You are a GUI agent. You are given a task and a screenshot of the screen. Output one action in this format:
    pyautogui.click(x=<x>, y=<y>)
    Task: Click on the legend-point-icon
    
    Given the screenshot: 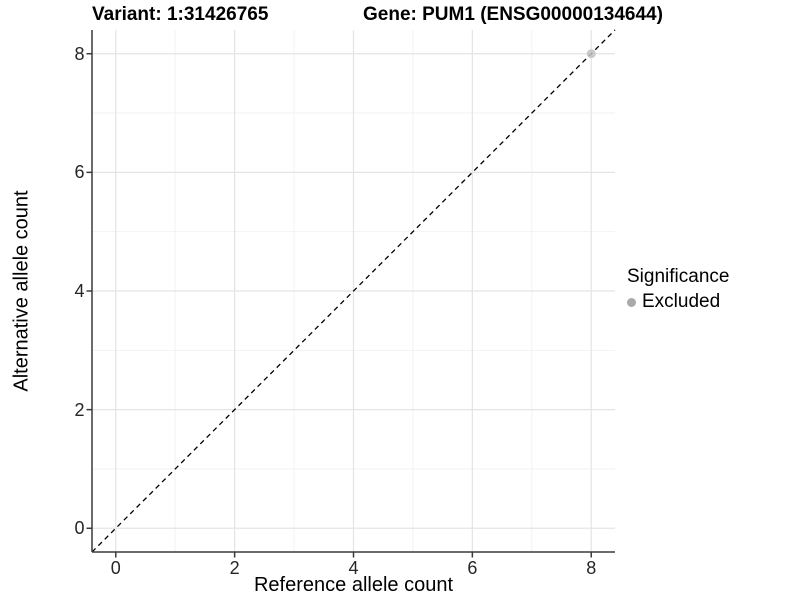 What is the action you would take?
    pyautogui.click(x=631, y=302)
    